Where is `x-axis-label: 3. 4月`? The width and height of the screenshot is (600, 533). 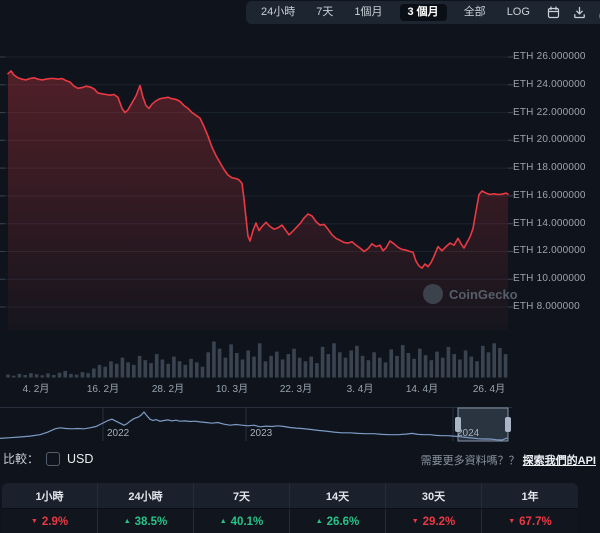 x-axis-label: 3. 4月 is located at coordinates (360, 389).